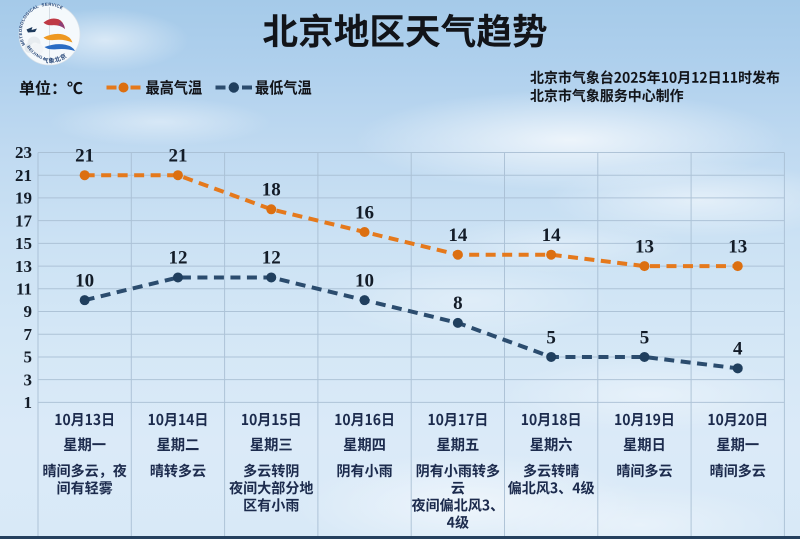  Describe the element at coordinates (364, 212) in the screenshot. I see `svg-text: 16` at that location.